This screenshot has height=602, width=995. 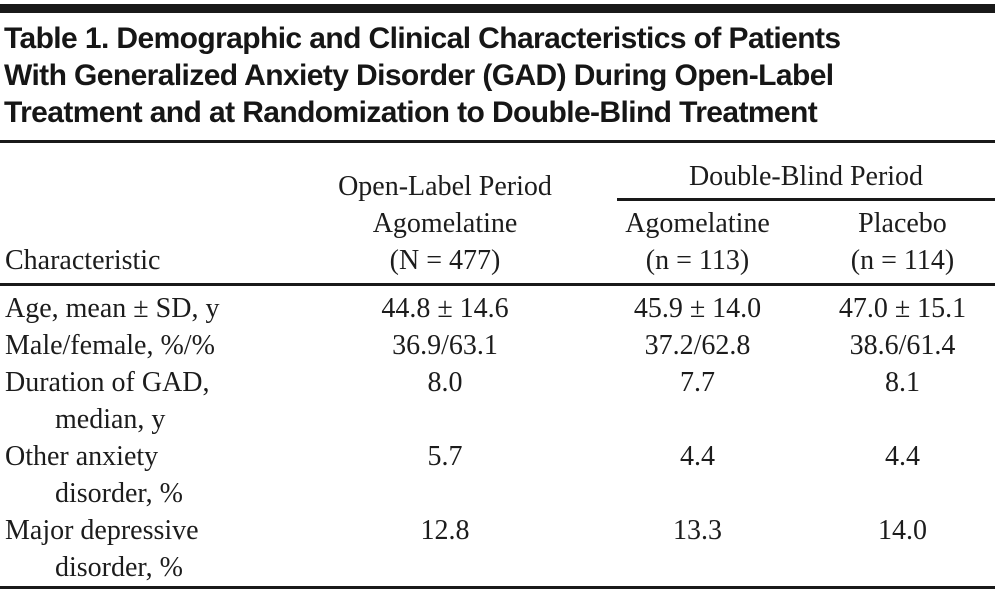 What do you see at coordinates (107, 382) in the screenshot?
I see `row-label-line-1: Duration of GAD,` at bounding box center [107, 382].